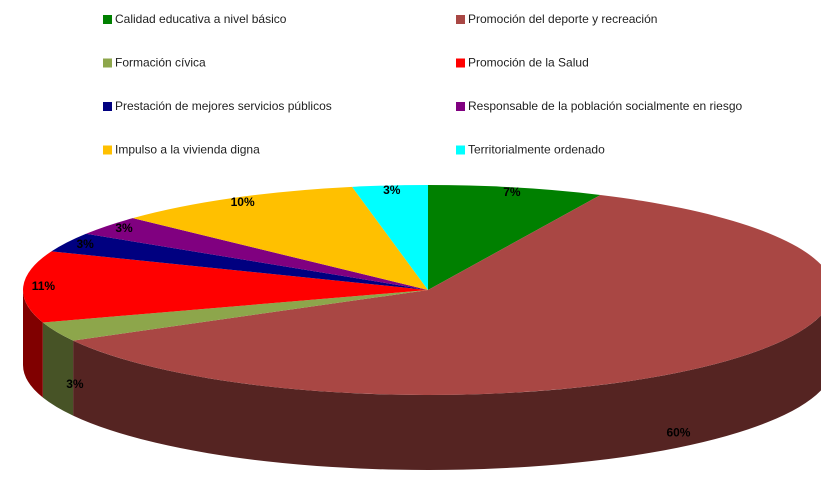 The width and height of the screenshot is (821, 502). Describe the element at coordinates (562, 19) in the screenshot. I see `legend-label: Promoción del deporte y recreación` at that location.